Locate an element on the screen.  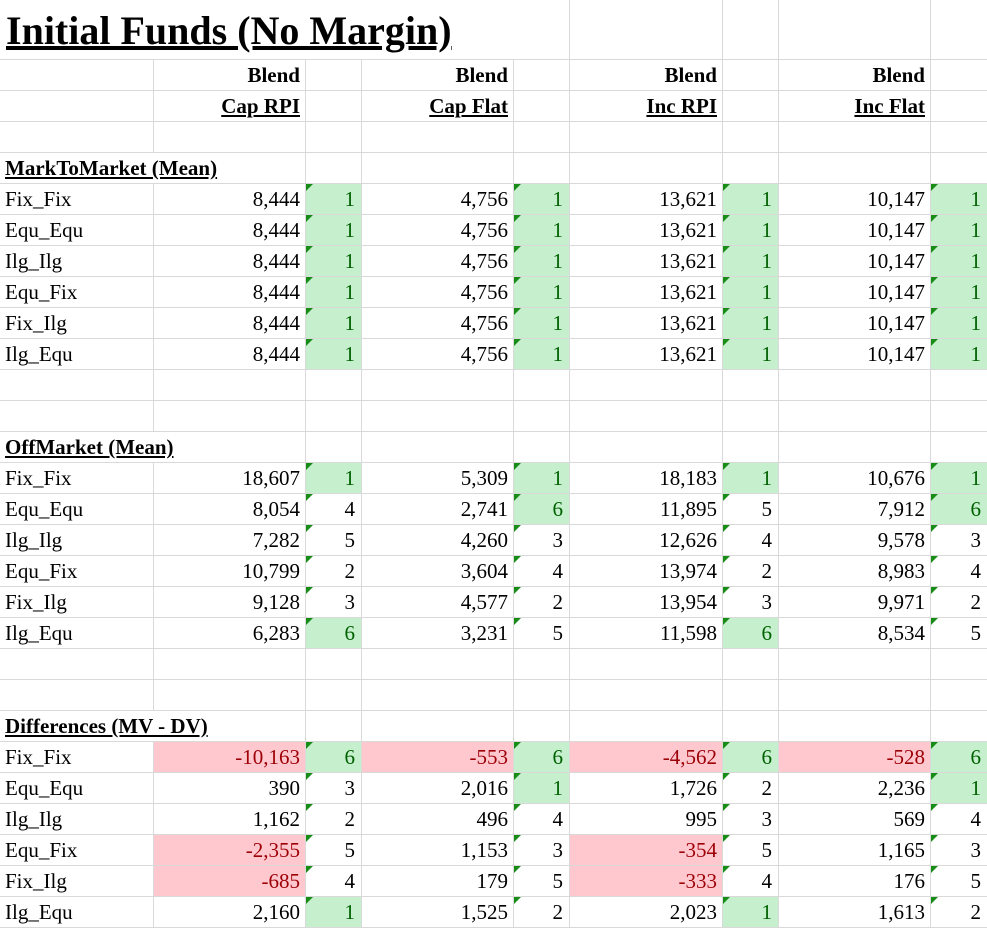
value-cell: 8,054 is located at coordinates (230, 509).